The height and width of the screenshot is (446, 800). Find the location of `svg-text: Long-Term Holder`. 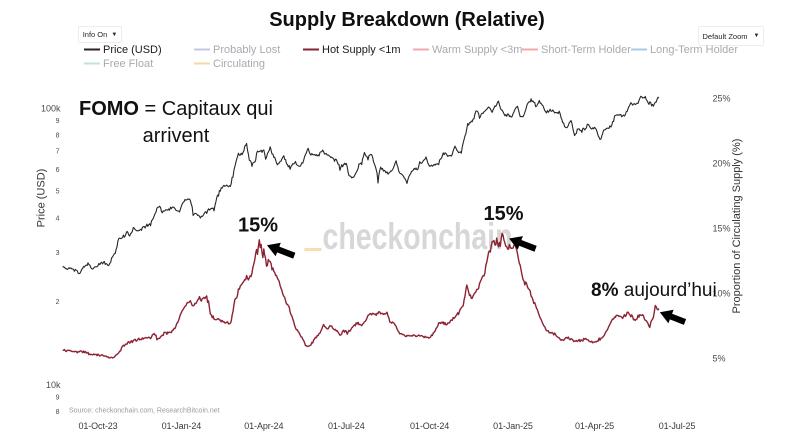

svg-text: Long-Term Holder is located at coordinates (694, 50).